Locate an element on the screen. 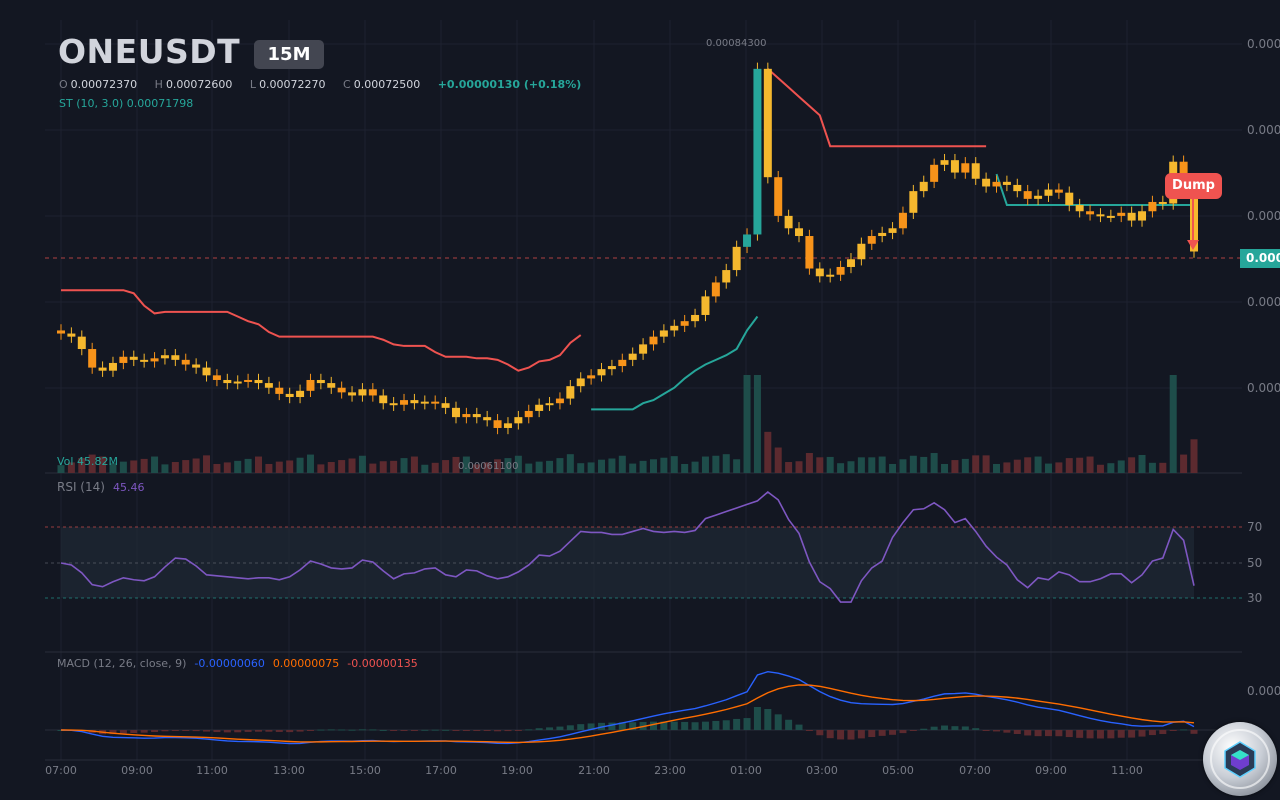 This screenshot has width=1280, height=800. close-label: C is located at coordinates (347, 84).